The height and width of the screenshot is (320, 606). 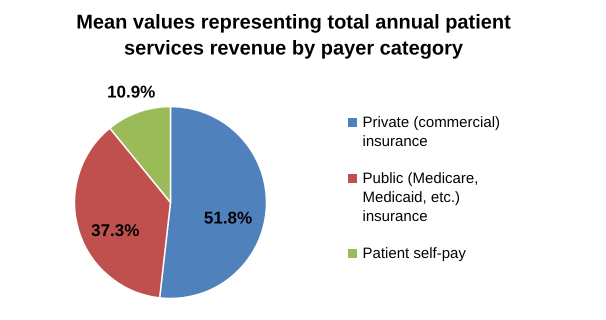 What do you see at coordinates (431, 132) in the screenshot?
I see `legend-label: Private (commercial) insurance` at bounding box center [431, 132].